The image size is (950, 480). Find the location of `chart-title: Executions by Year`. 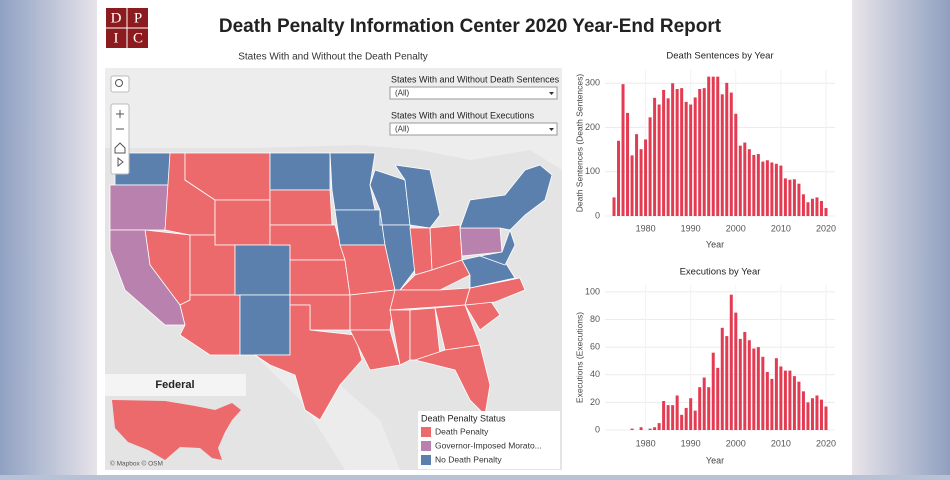

chart-title: Executions by Year is located at coordinates (720, 272).